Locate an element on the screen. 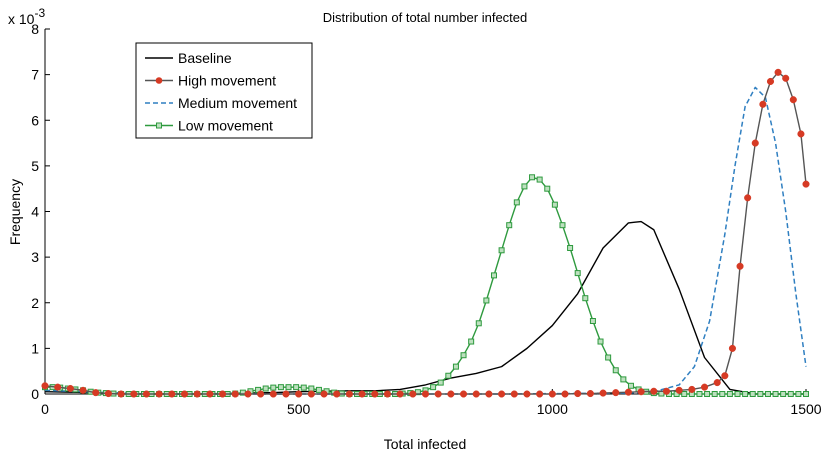 The width and height of the screenshot is (828, 457). y-tick-label: 4 is located at coordinates (35, 212).